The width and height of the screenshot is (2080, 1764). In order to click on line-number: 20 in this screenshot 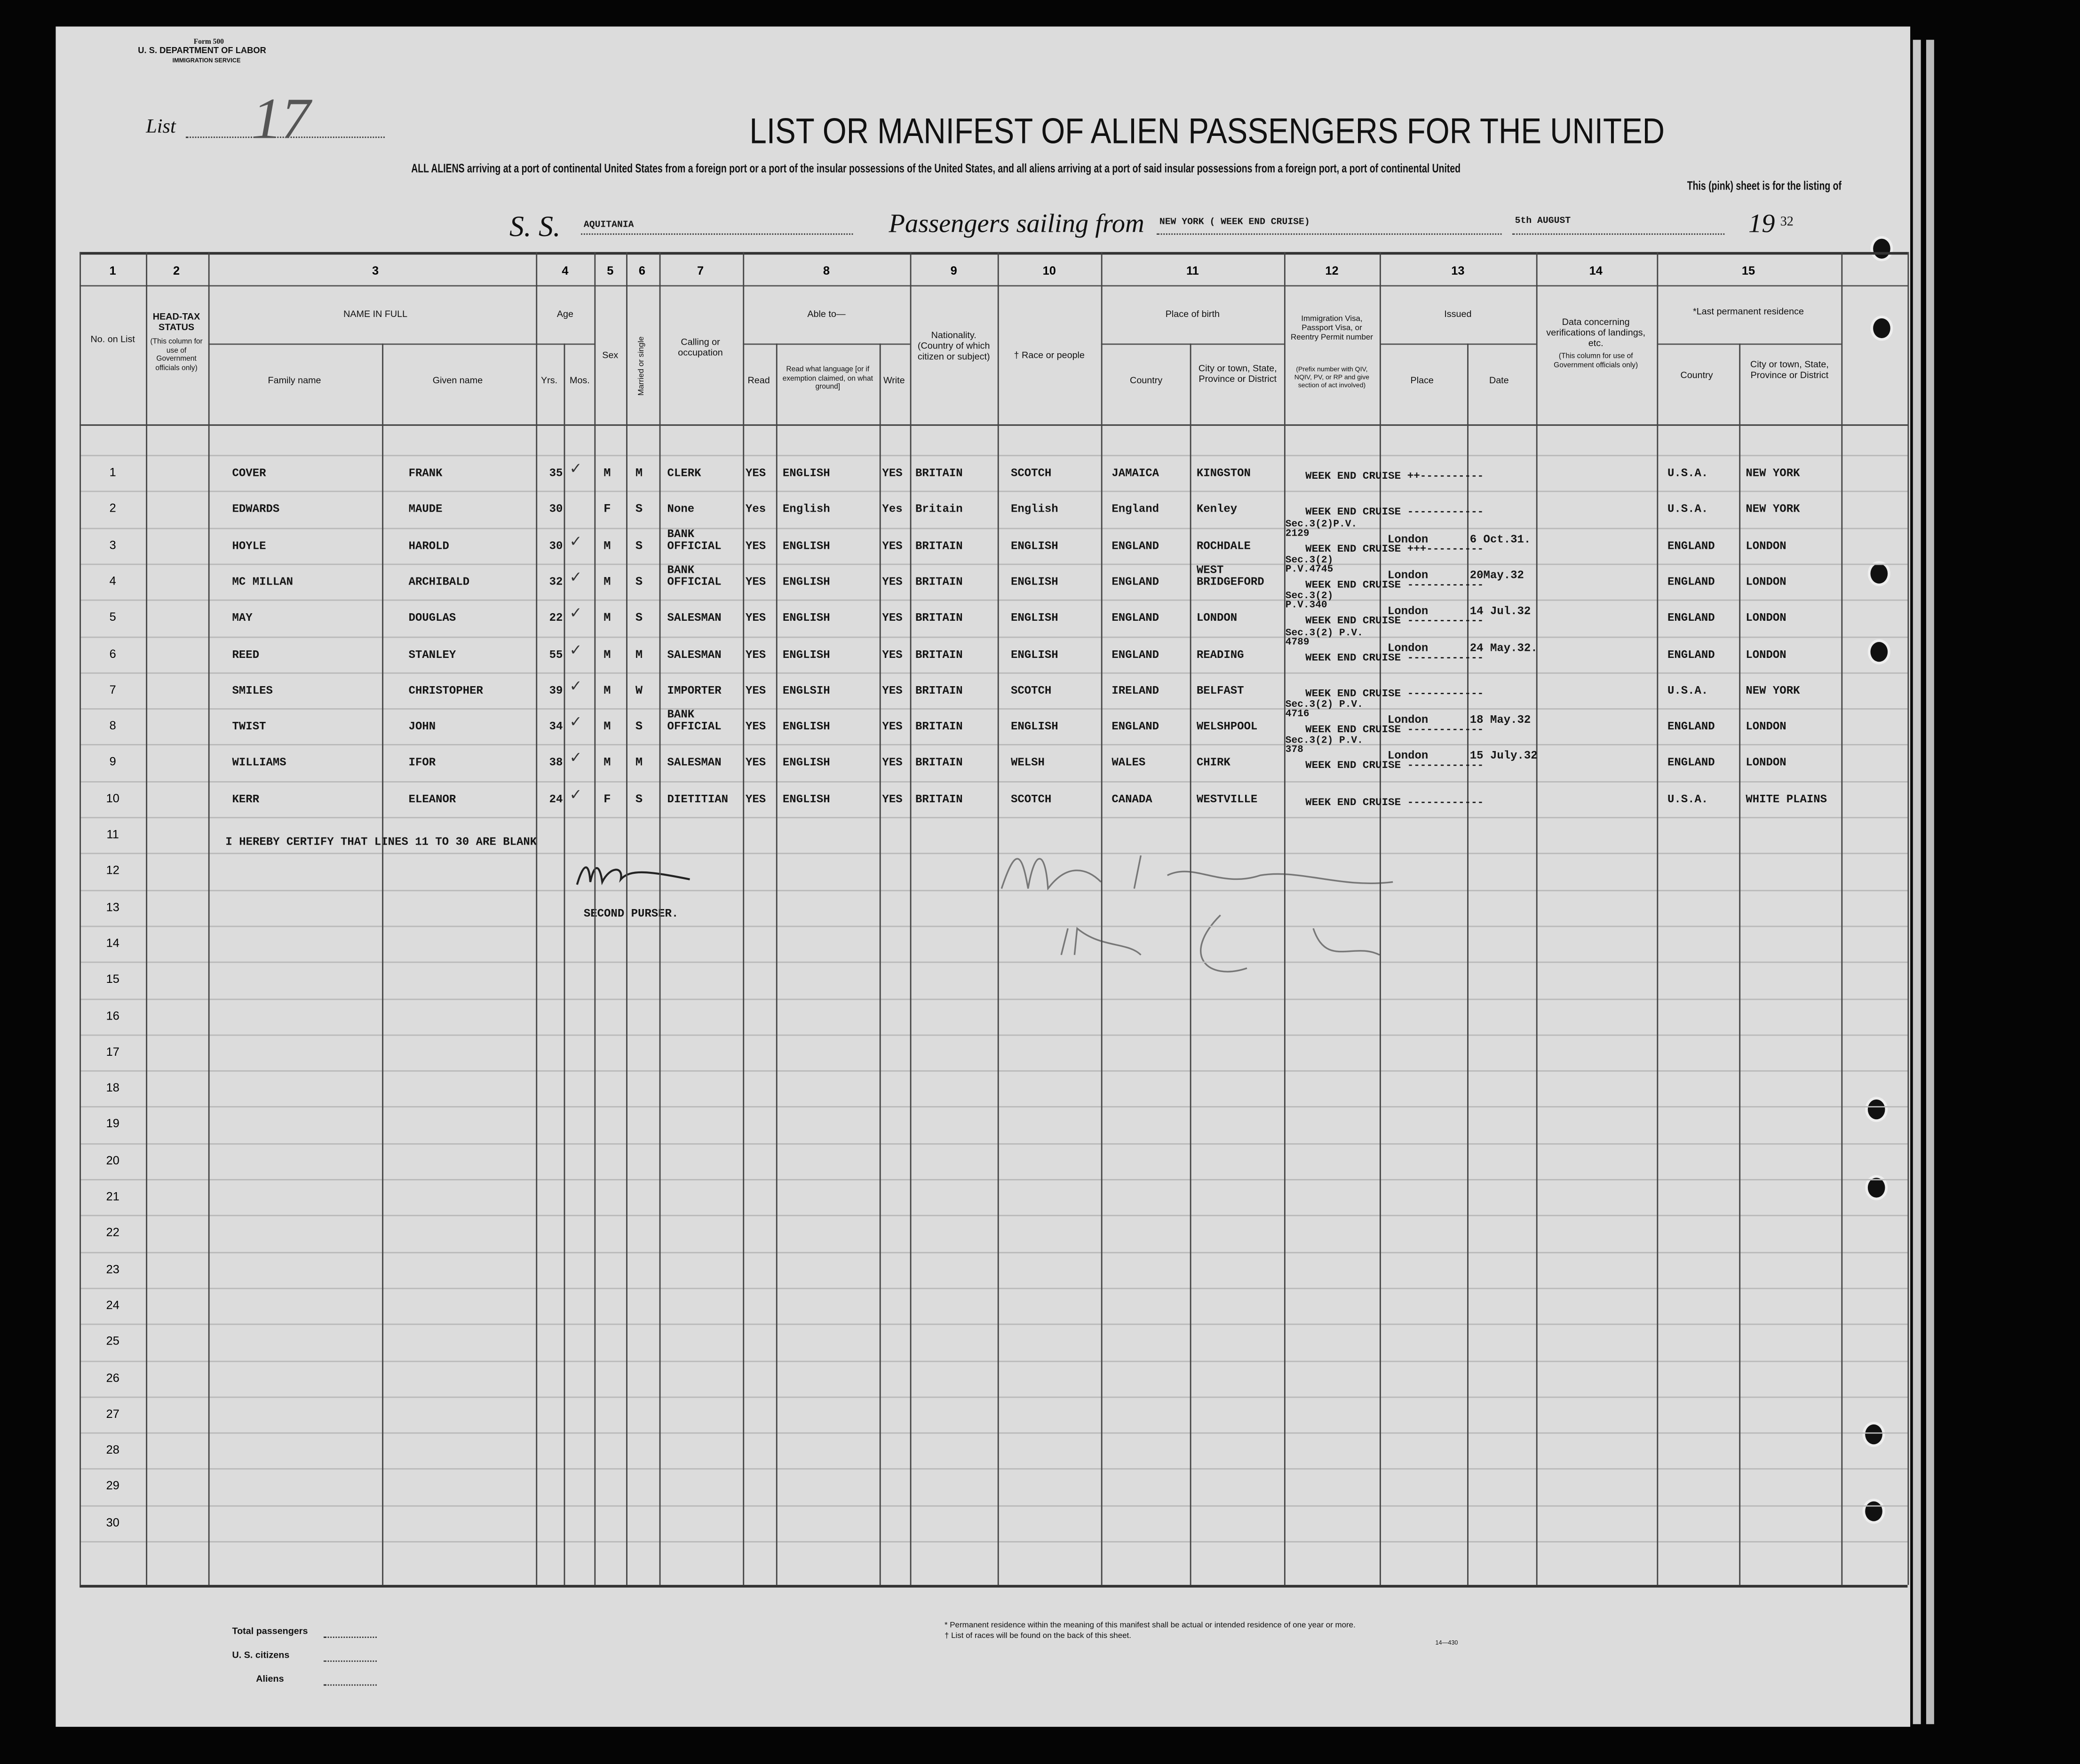, I will do `click(113, 1160)`.